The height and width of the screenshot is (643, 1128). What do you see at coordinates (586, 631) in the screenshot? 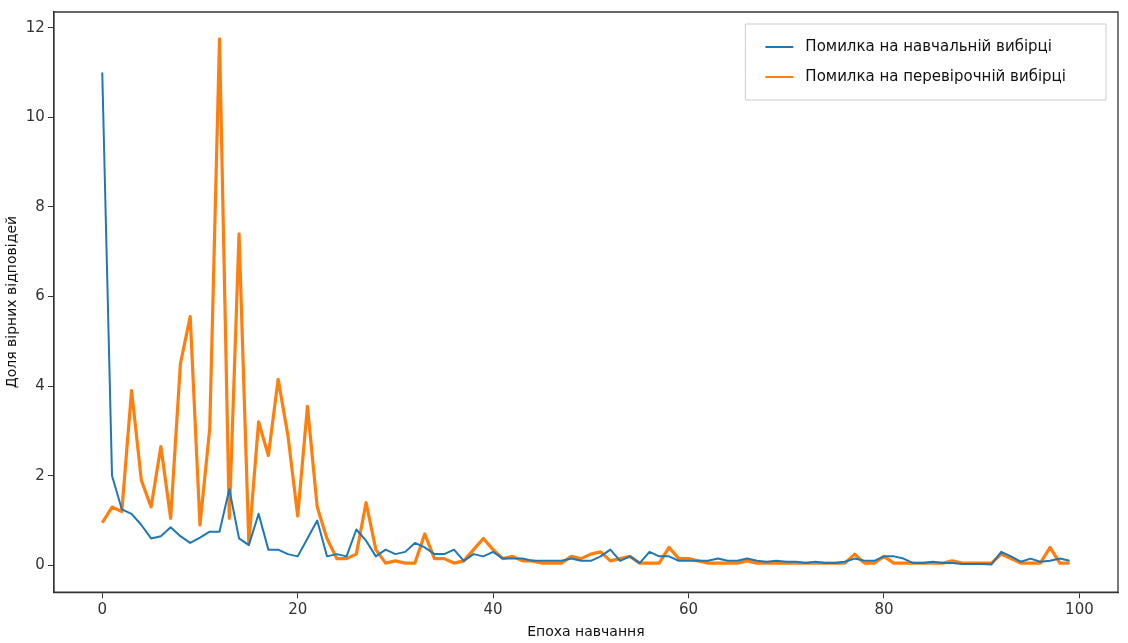
I see `x-axis-title: Епоха навчання` at bounding box center [586, 631].